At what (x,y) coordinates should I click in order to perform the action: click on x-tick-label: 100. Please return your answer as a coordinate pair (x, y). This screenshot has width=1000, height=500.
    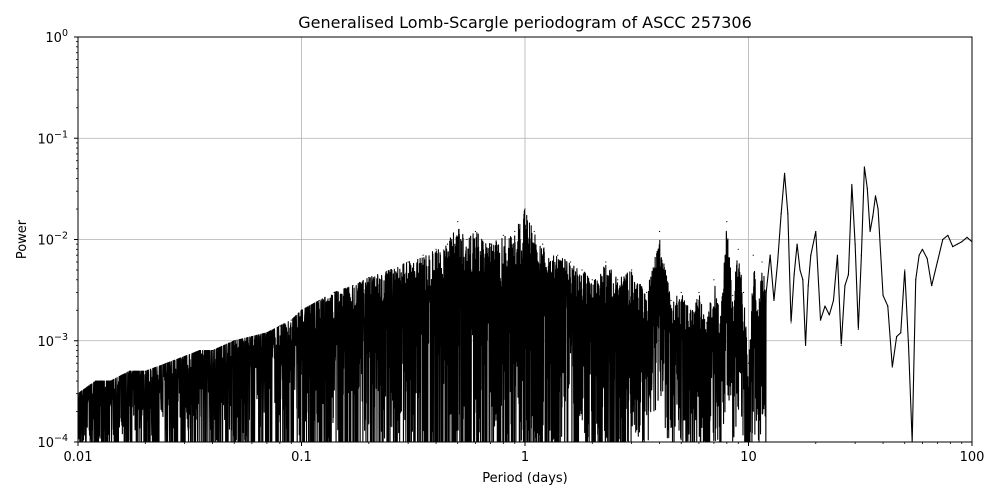
    Looking at the image, I should click on (972, 457).